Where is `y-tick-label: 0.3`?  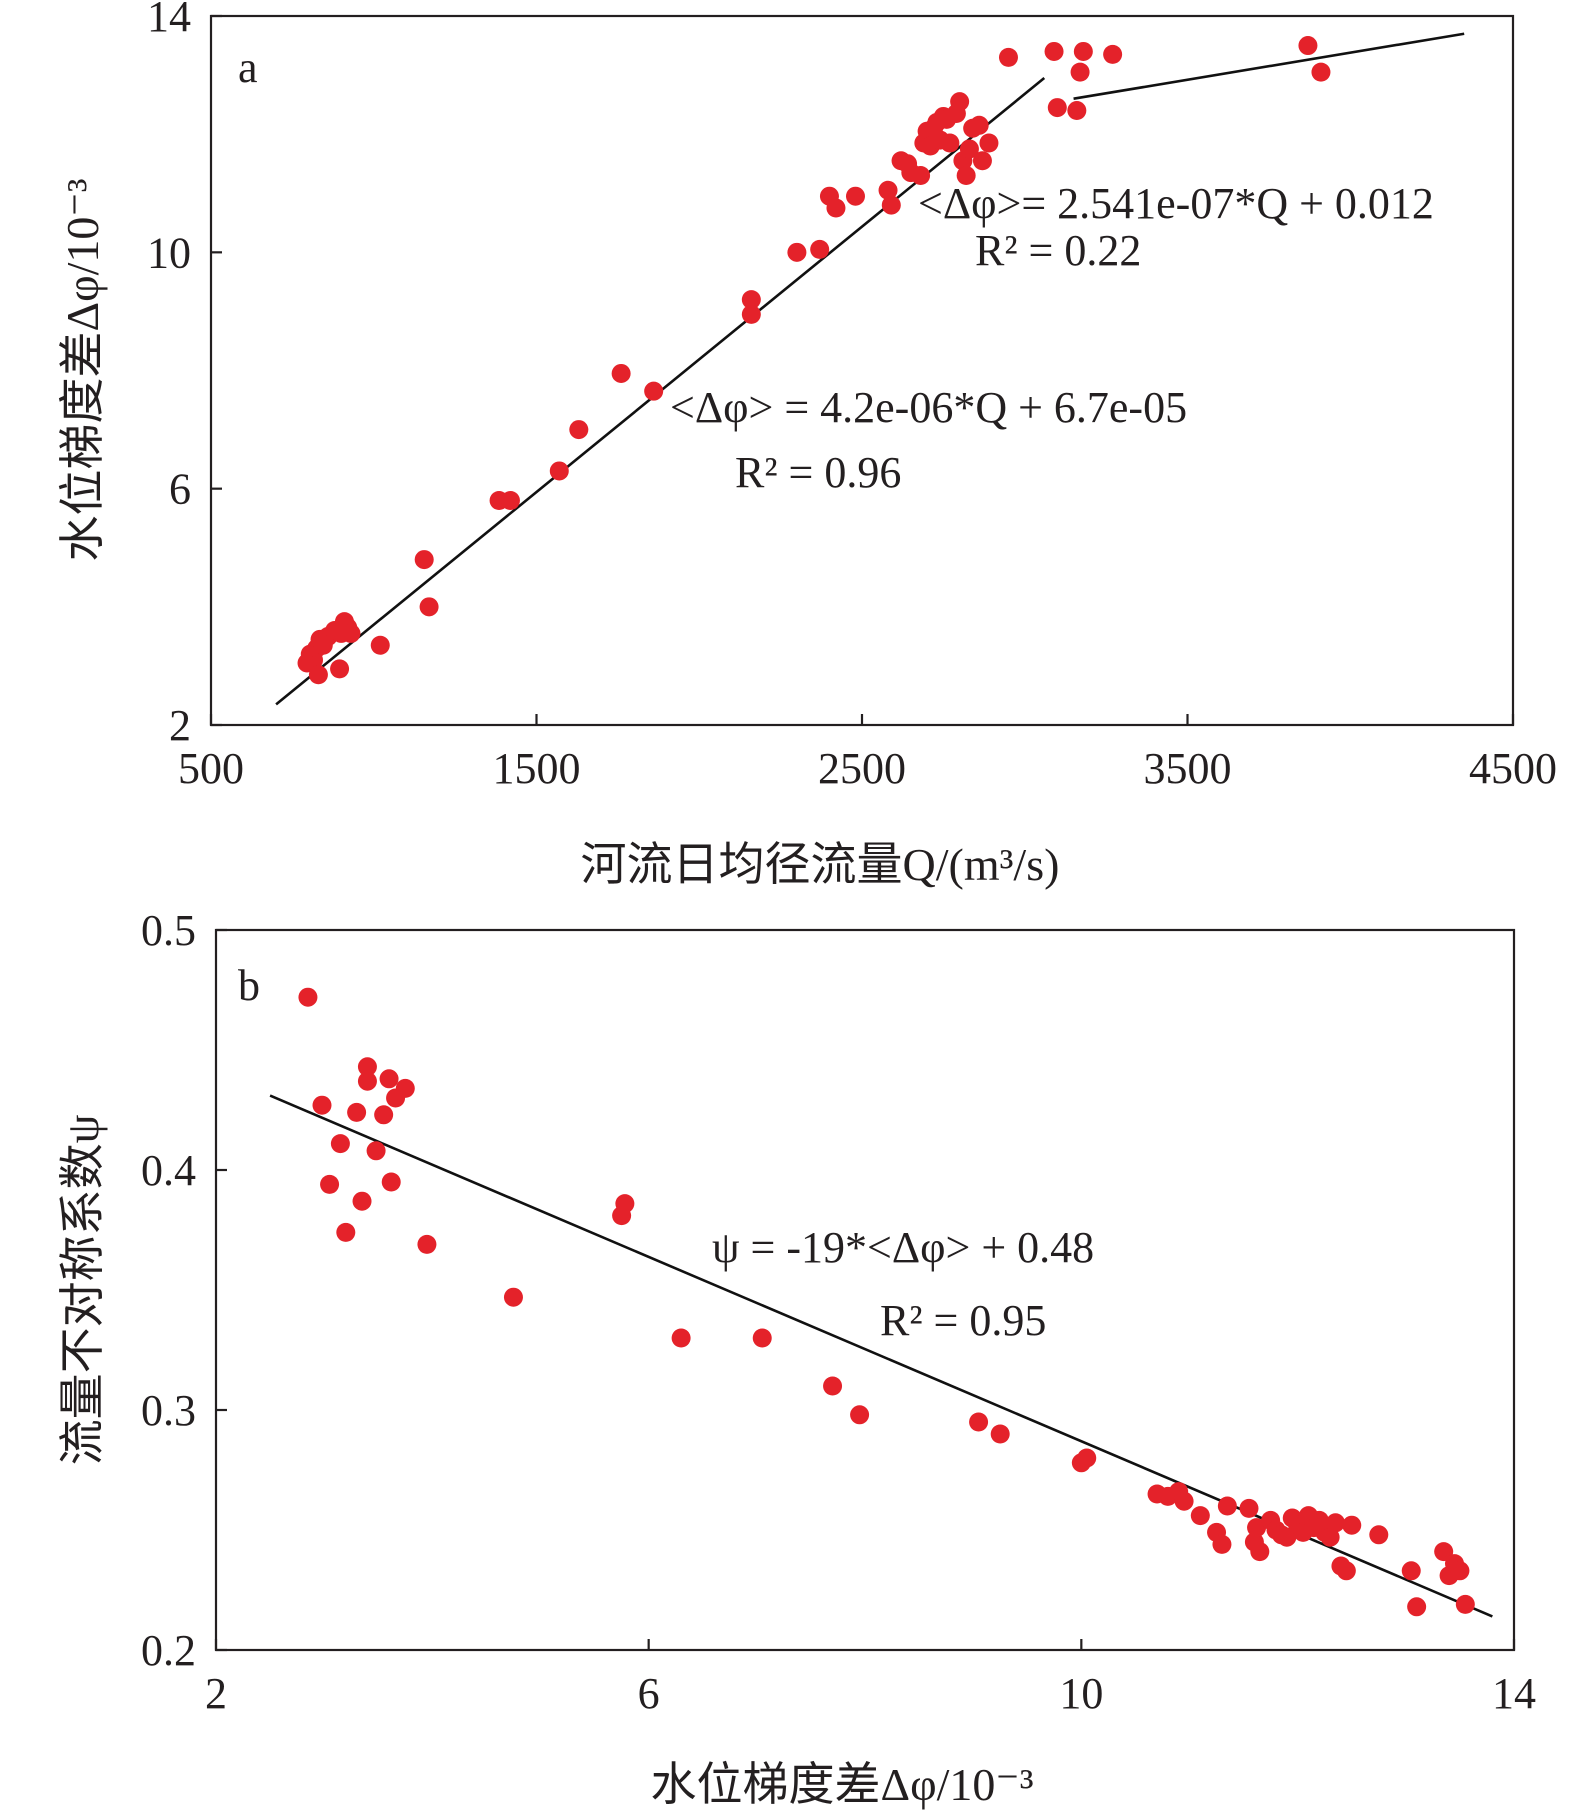
y-tick-label: 0.3 is located at coordinates (168, 1410).